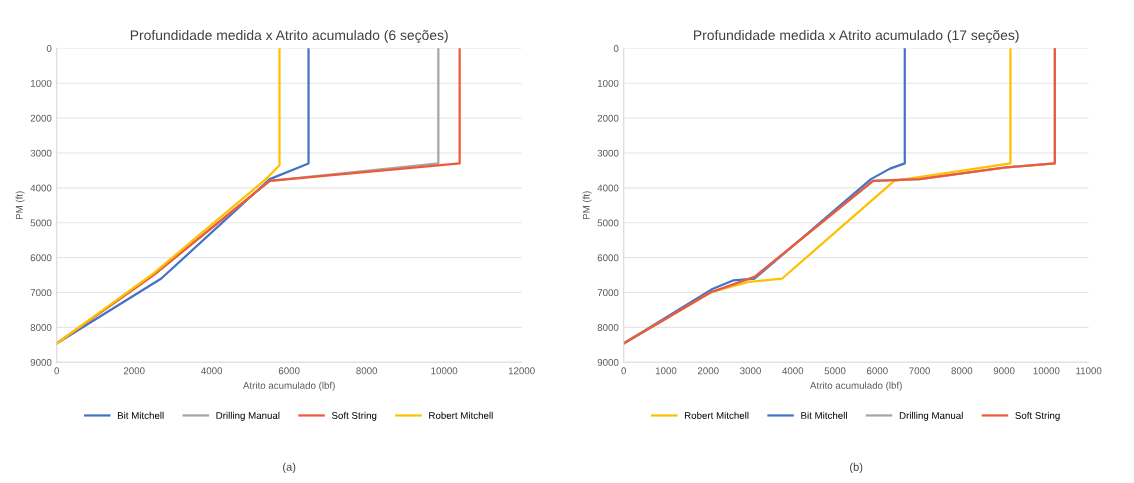 This screenshot has height=483, width=1134. What do you see at coordinates (856, 36) in the screenshot?
I see `chart-title: Profundidade medida x Atrito acumulado (17 seções)` at bounding box center [856, 36].